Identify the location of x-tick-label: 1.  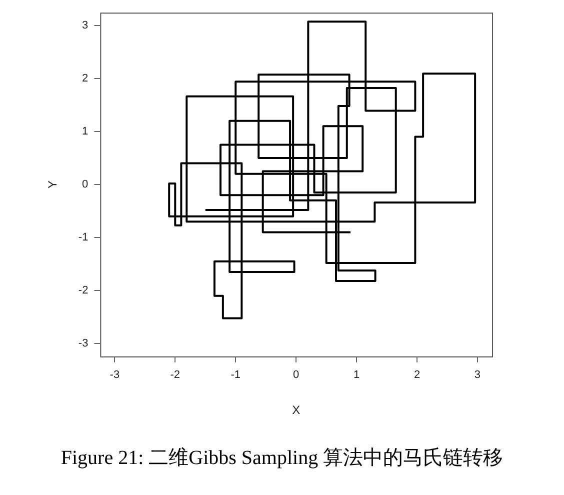
(356, 375).